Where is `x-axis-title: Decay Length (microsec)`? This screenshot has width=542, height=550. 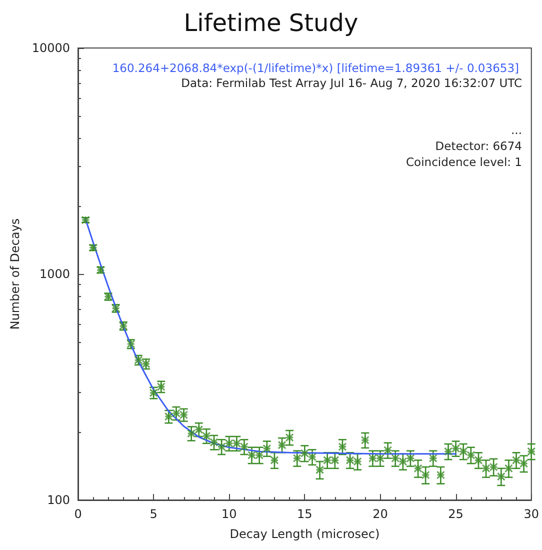
x-axis-title: Decay Length (microsec) is located at coordinates (305, 534).